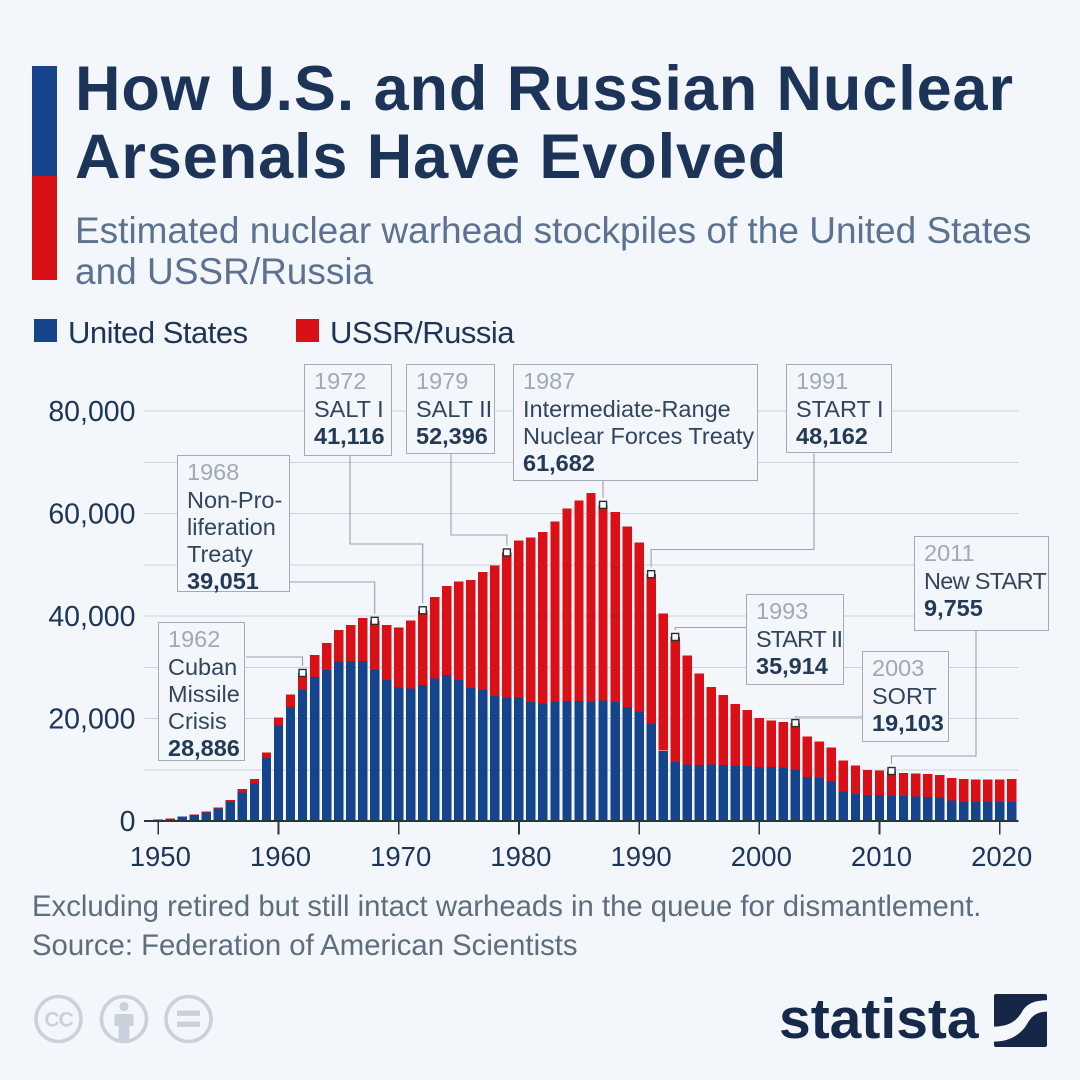 This screenshot has height=1080, width=1080. What do you see at coordinates (91, 412) in the screenshot?
I see `svg-text: 80,000` at bounding box center [91, 412].